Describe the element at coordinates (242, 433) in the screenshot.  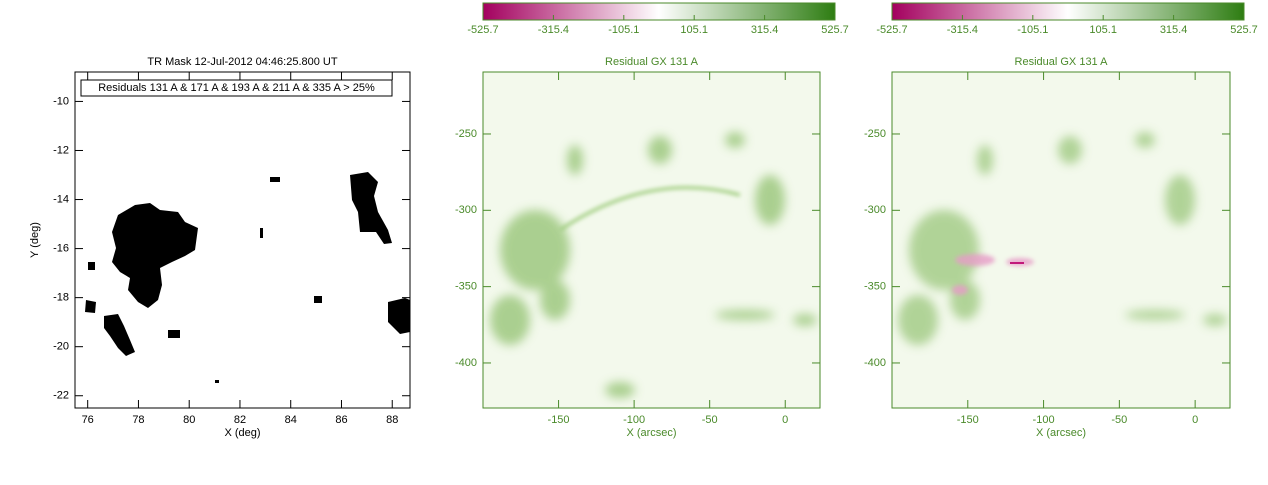
I see `x-axis-label: X (deg)` at that location.